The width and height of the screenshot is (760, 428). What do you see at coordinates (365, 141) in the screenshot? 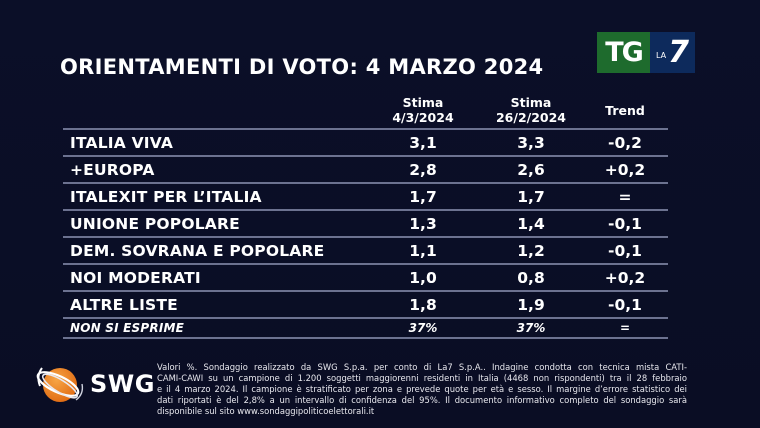
I see `table-row: ITALIA VIVA 3,1 3,3 -0,2` at bounding box center [365, 141].